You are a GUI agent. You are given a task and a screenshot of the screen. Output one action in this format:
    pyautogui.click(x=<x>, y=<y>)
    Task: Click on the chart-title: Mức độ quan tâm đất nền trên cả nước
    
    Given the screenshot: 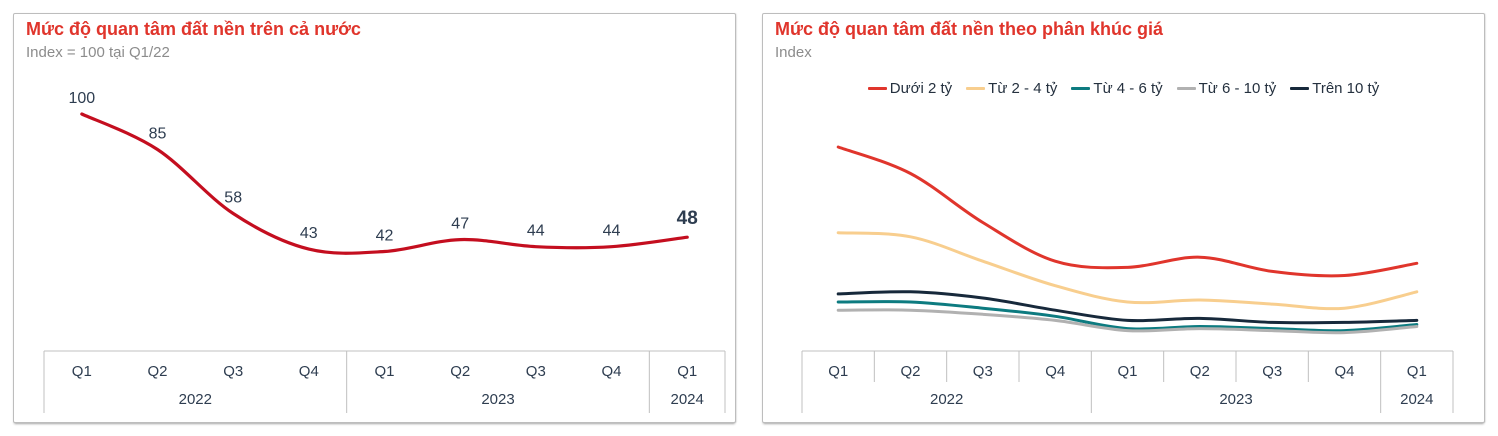 What is the action you would take?
    pyautogui.click(x=193, y=29)
    